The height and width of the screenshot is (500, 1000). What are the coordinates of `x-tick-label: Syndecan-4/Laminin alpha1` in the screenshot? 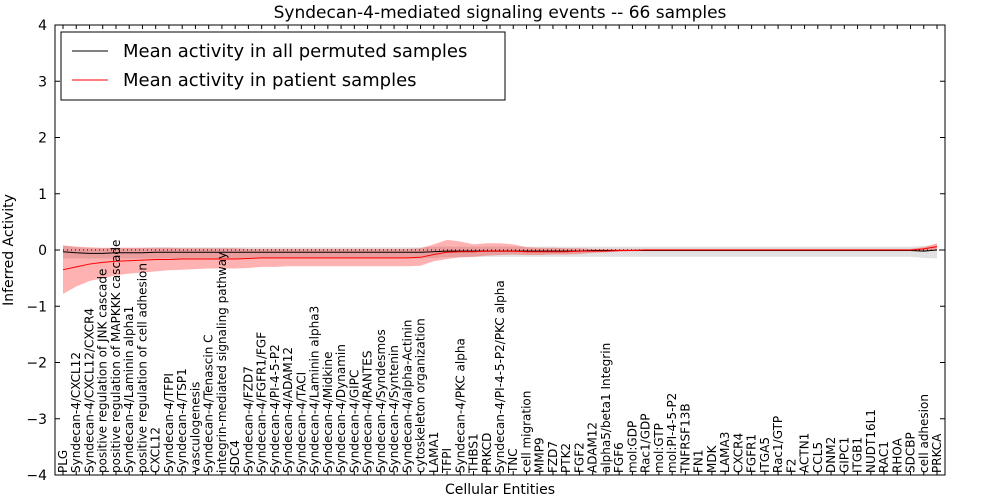 It's located at (129, 389).